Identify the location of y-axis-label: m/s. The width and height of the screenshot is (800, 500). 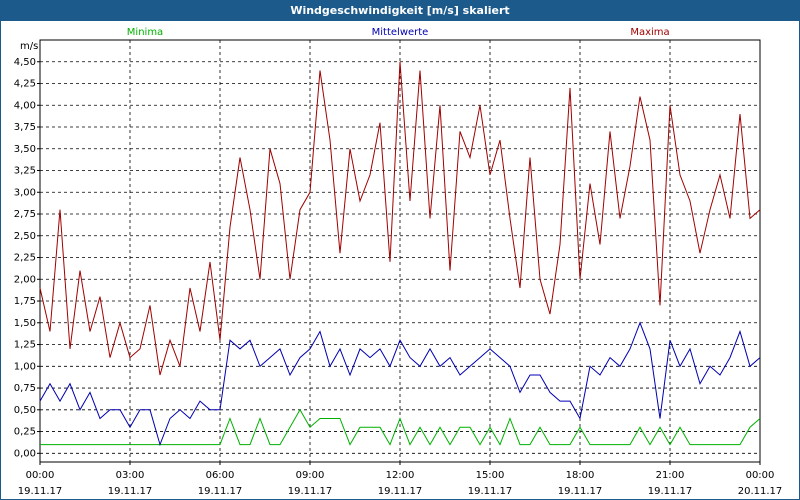
(29, 46).